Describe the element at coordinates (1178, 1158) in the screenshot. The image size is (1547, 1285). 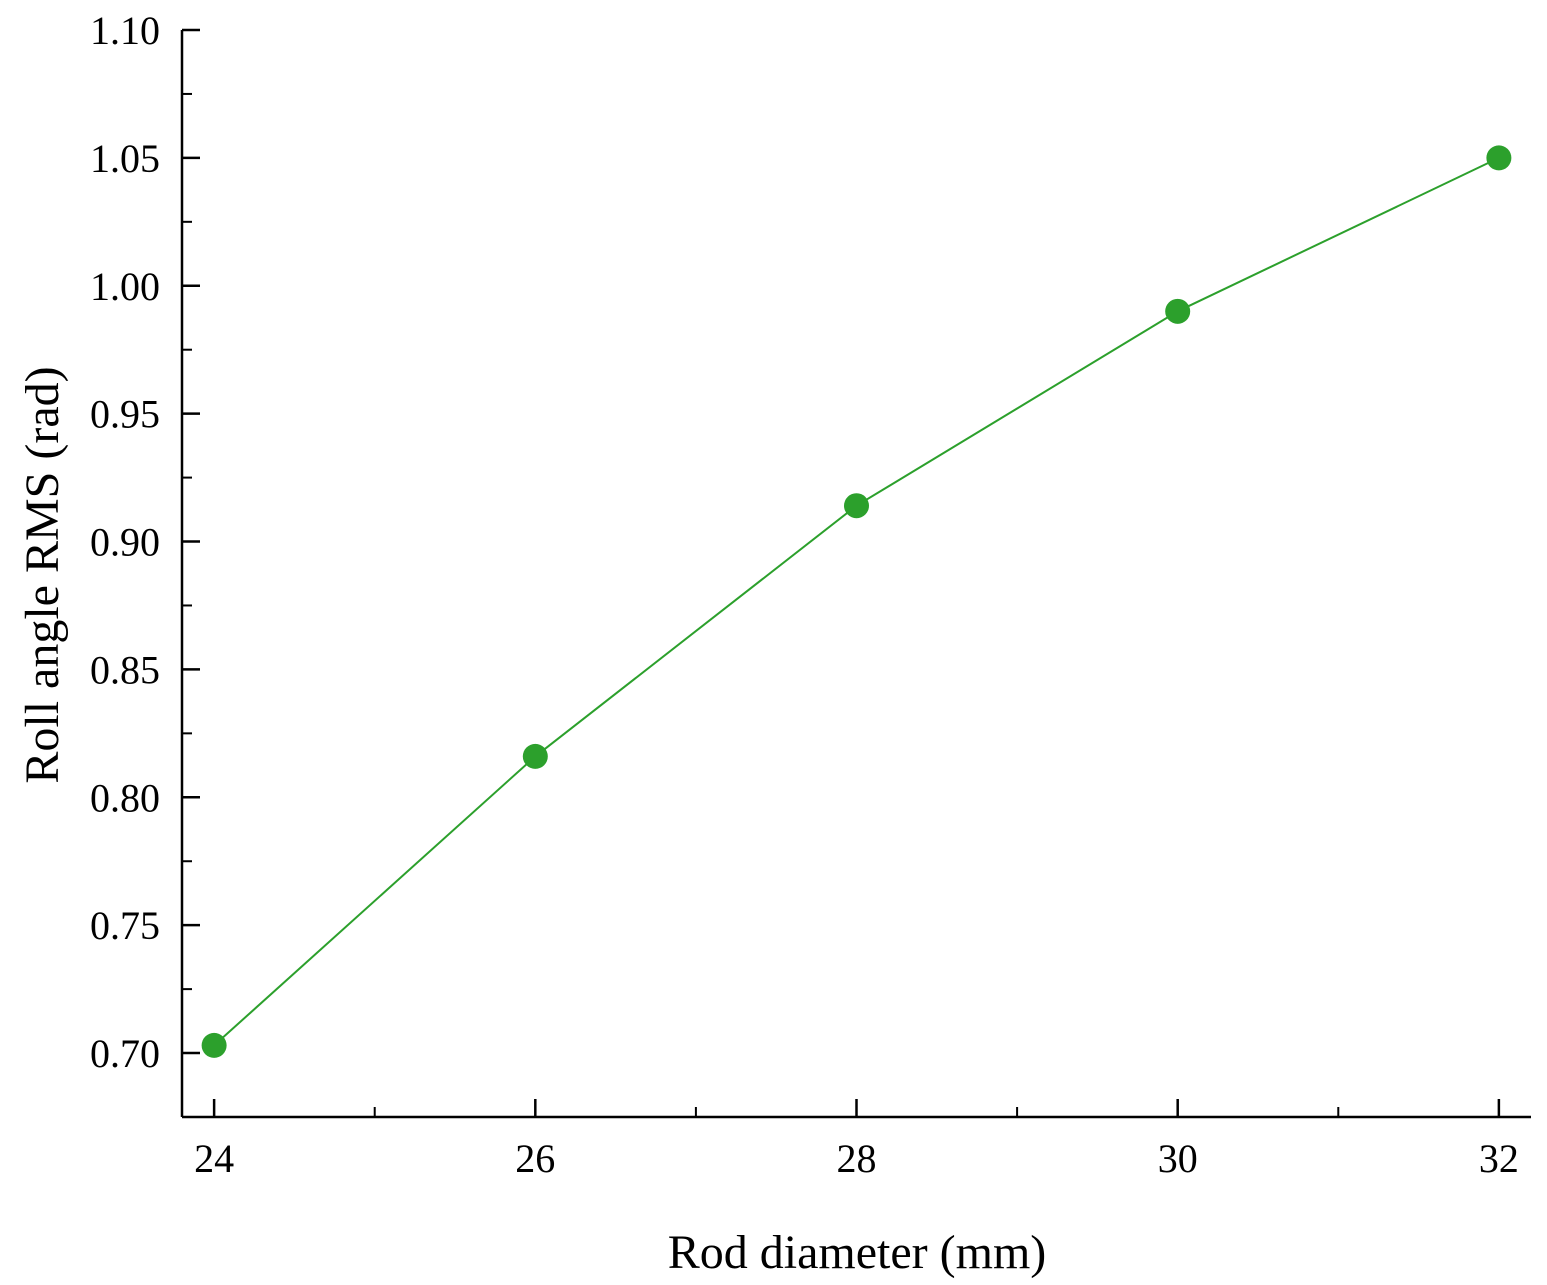
I see `x-tick-label: 30` at that location.